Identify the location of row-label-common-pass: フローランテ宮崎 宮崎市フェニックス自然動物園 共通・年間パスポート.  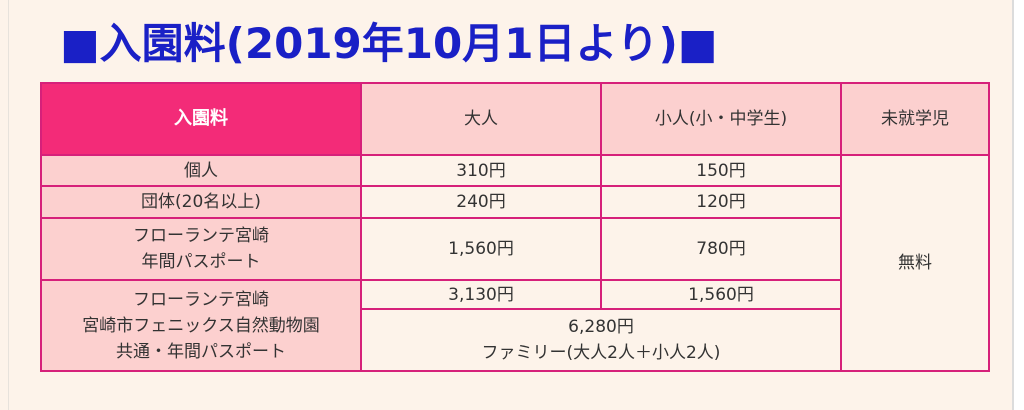
(201, 325).